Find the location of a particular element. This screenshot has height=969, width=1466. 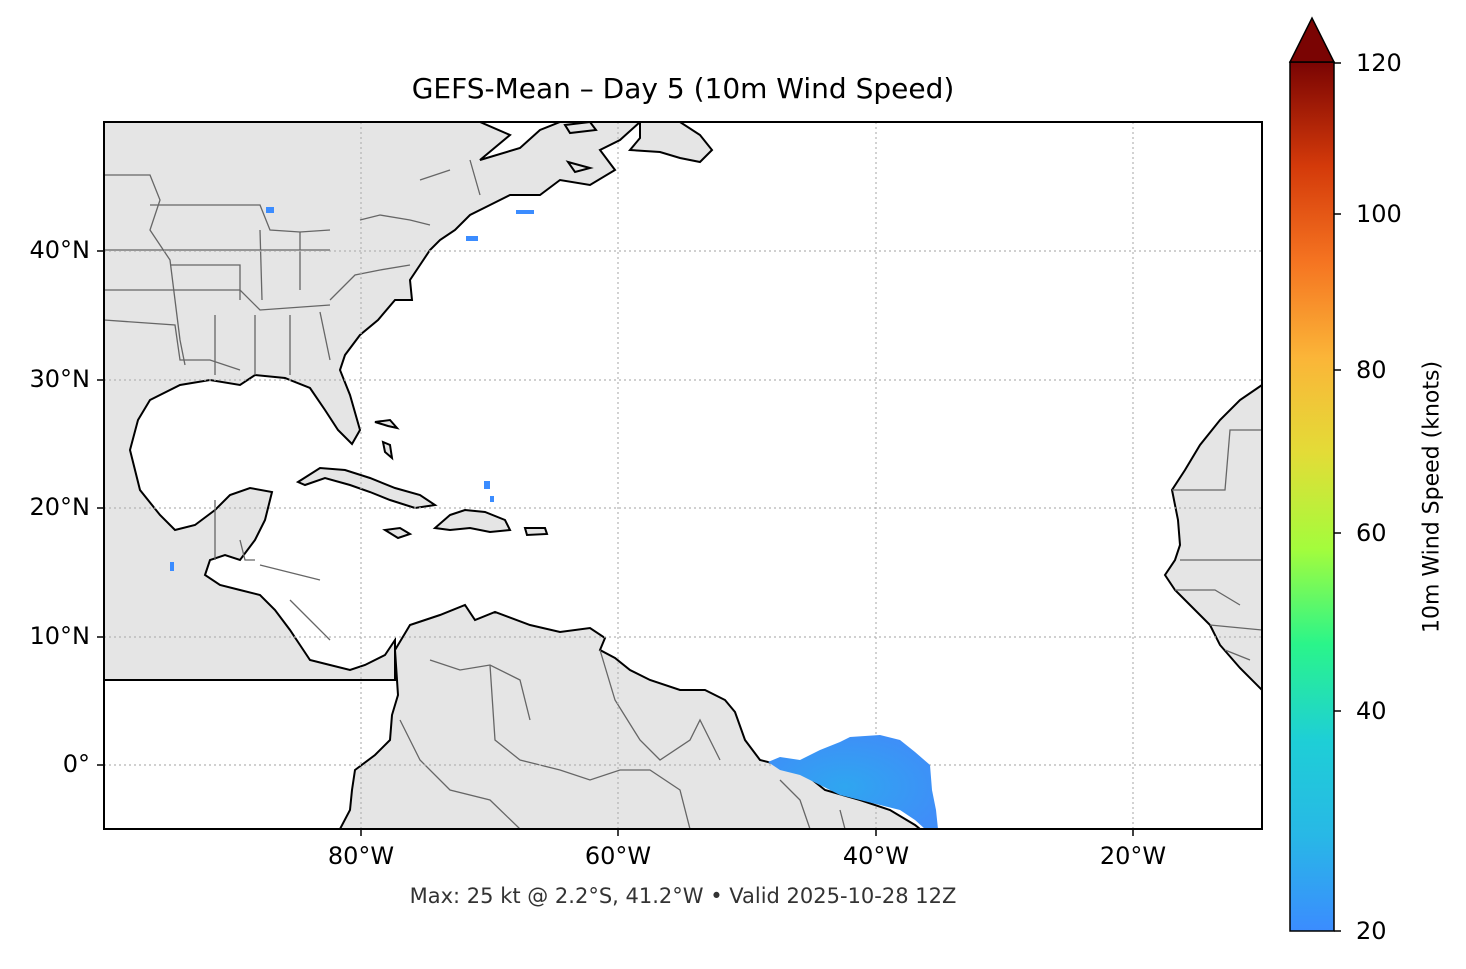

south-america-landmass is located at coordinates (630, 716).